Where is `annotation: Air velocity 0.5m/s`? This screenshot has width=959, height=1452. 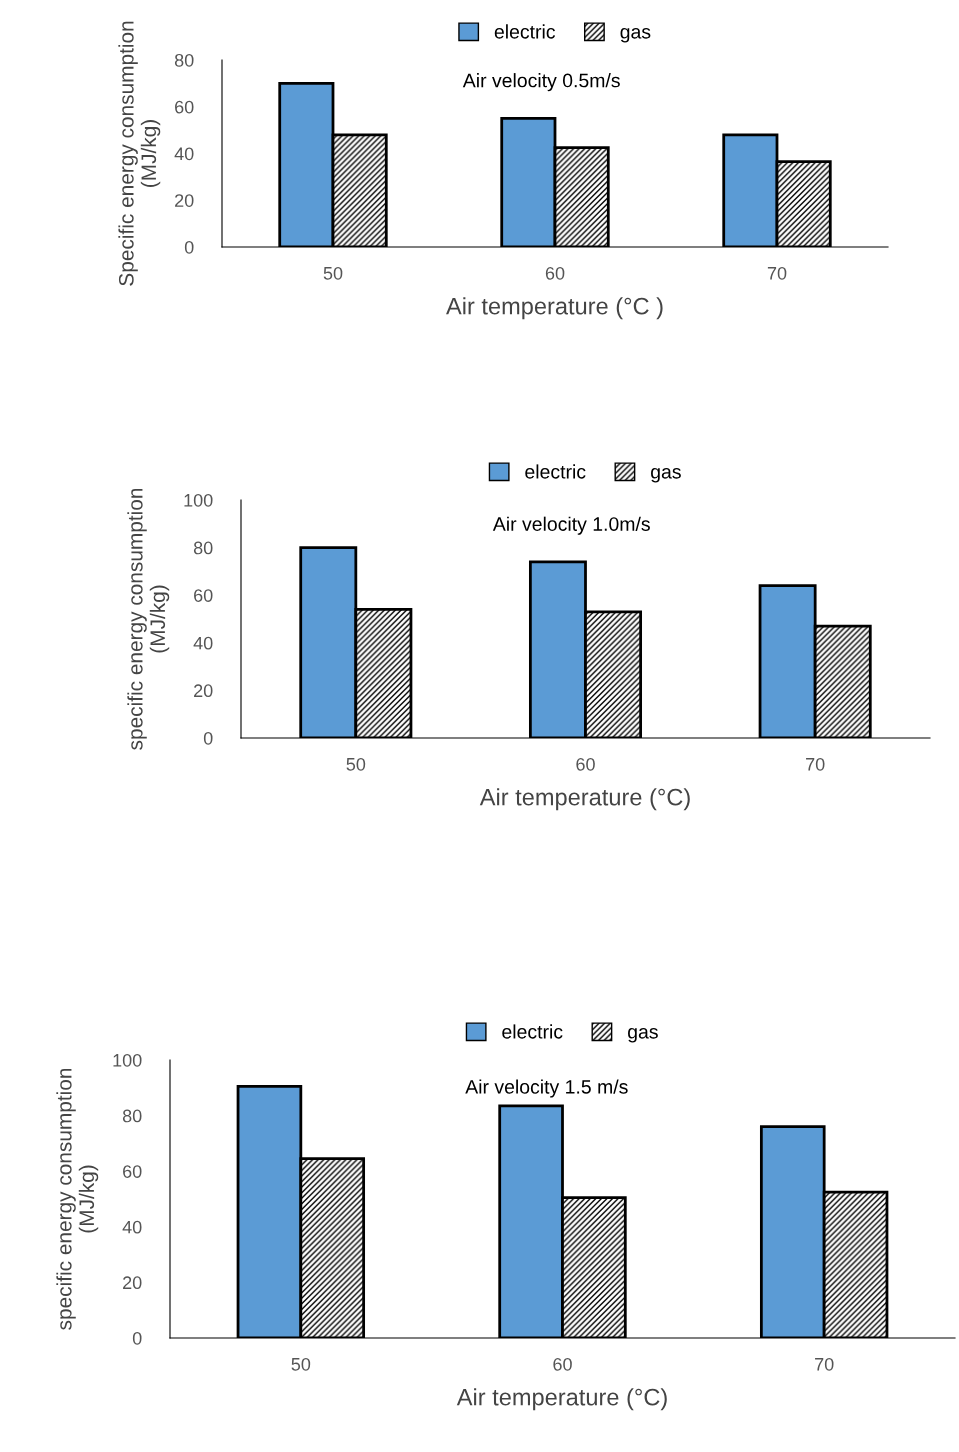 annotation: Air velocity 0.5m/s is located at coordinates (541, 82).